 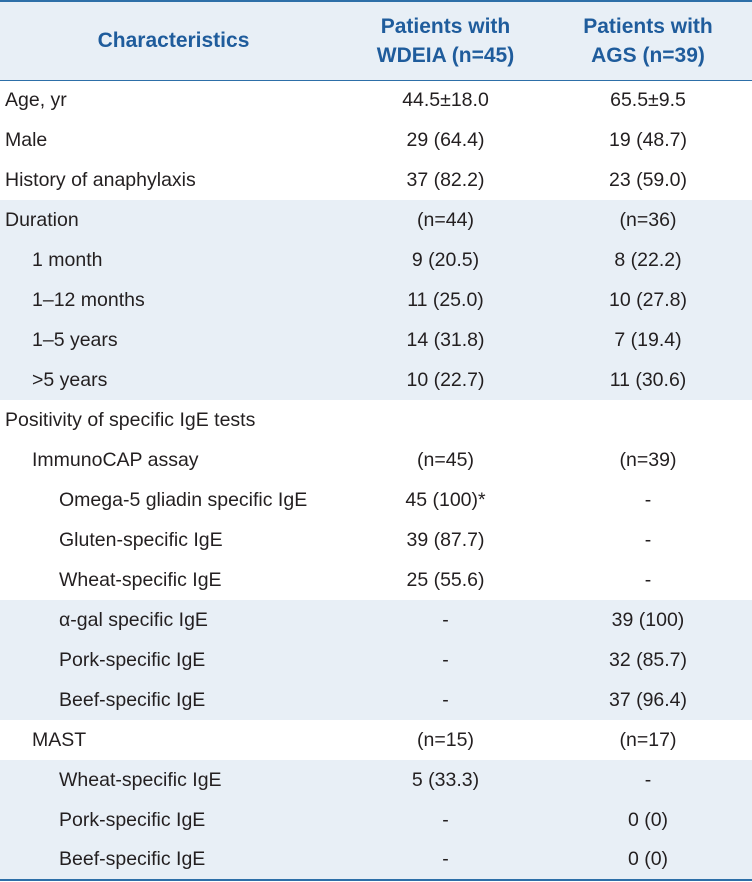 I want to click on row-wdeia-value: (n=45), so click(x=445, y=459).